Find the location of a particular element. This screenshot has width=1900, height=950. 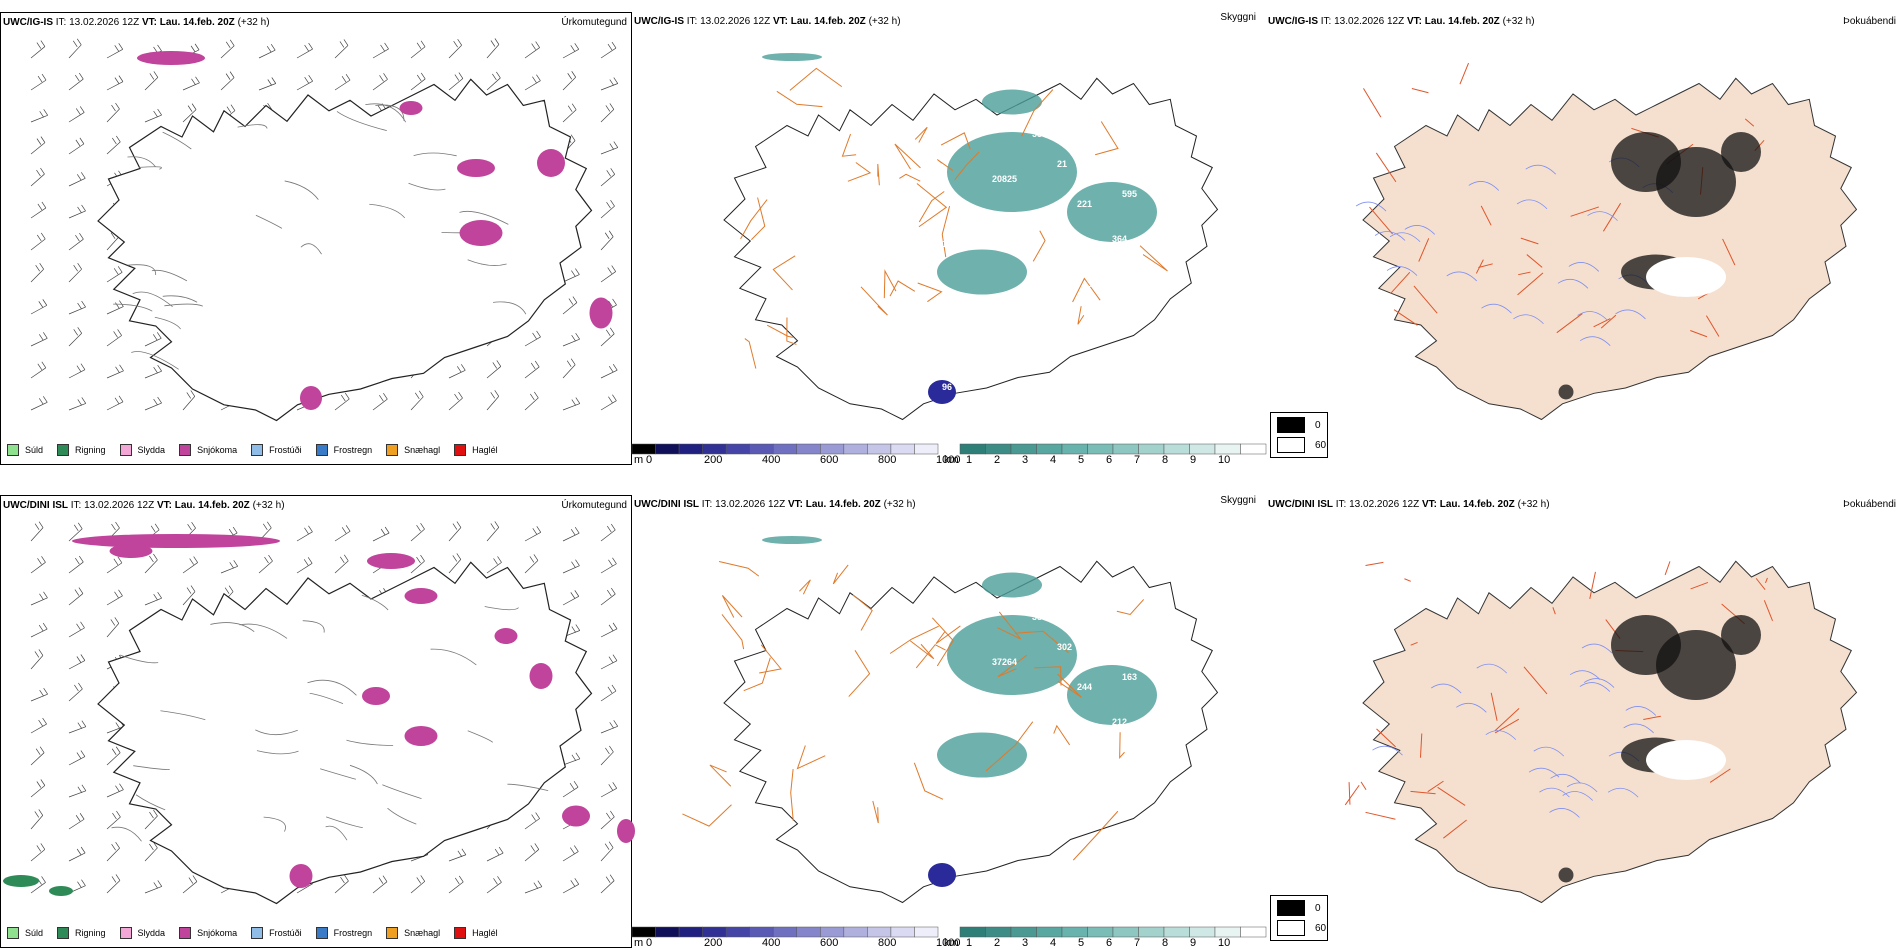

legend-label: Haglél is located at coordinates (485, 933).